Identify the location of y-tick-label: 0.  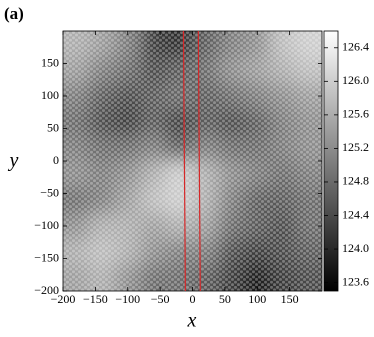
(56, 160).